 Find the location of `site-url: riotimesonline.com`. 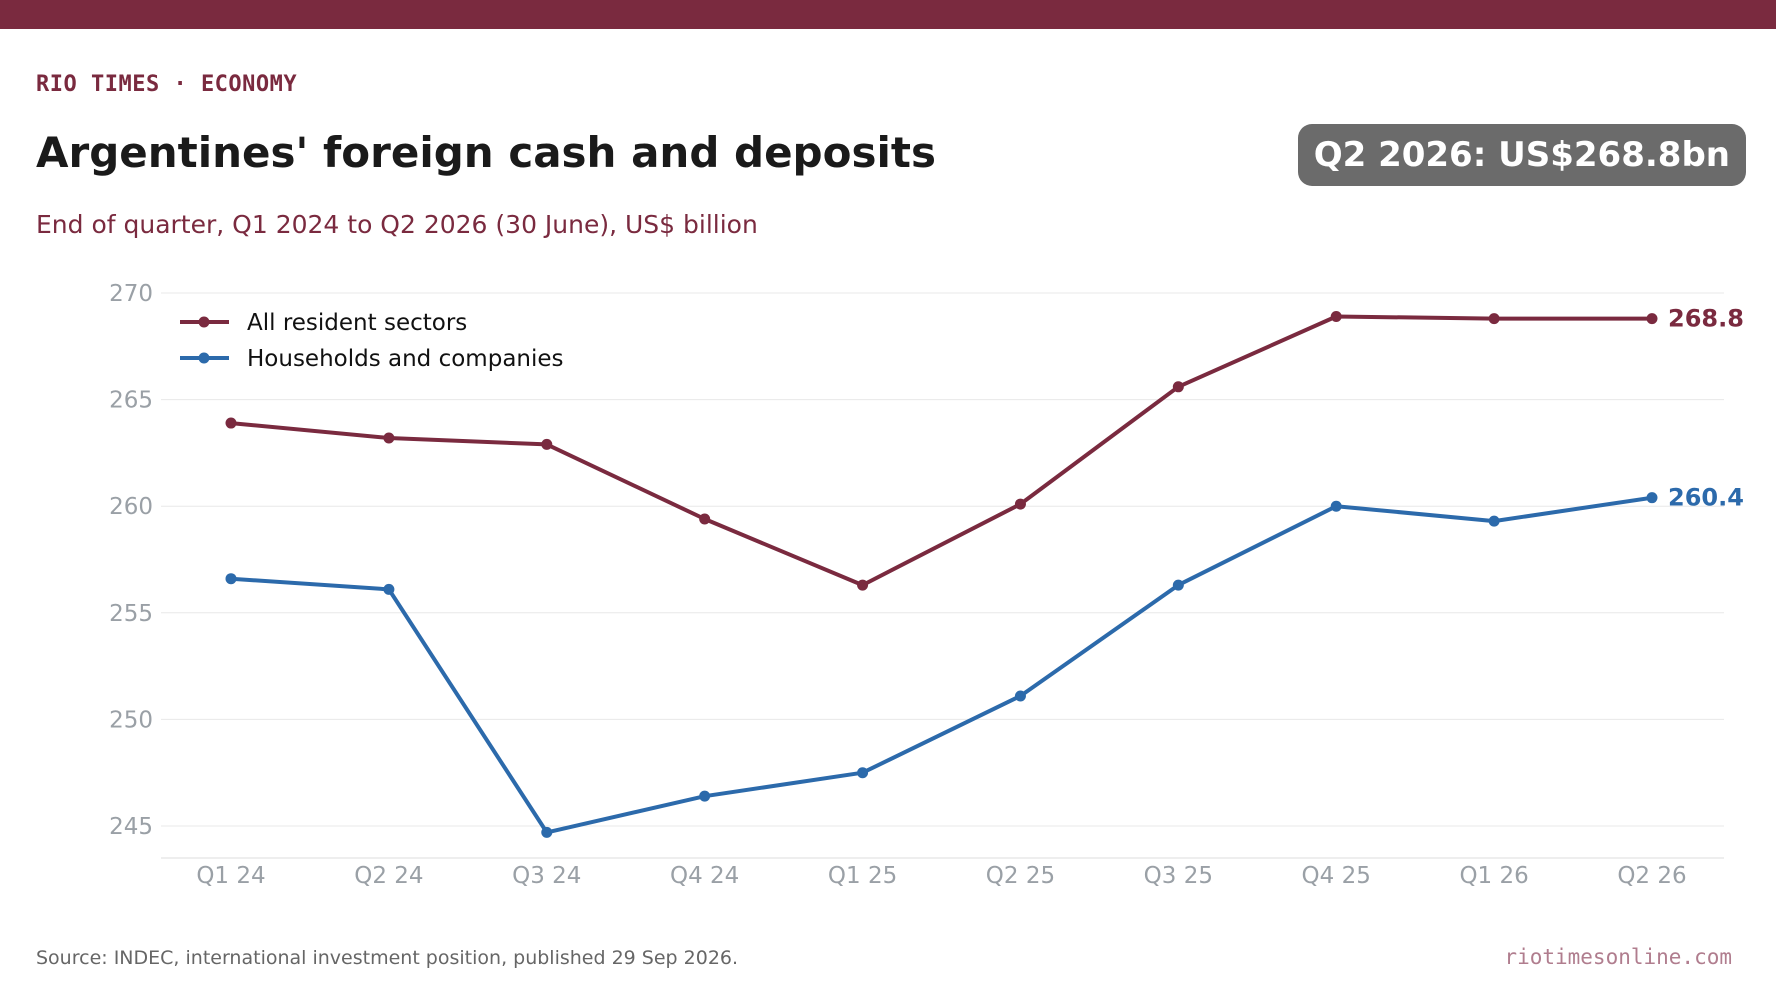

site-url: riotimesonline.com is located at coordinates (1618, 957).